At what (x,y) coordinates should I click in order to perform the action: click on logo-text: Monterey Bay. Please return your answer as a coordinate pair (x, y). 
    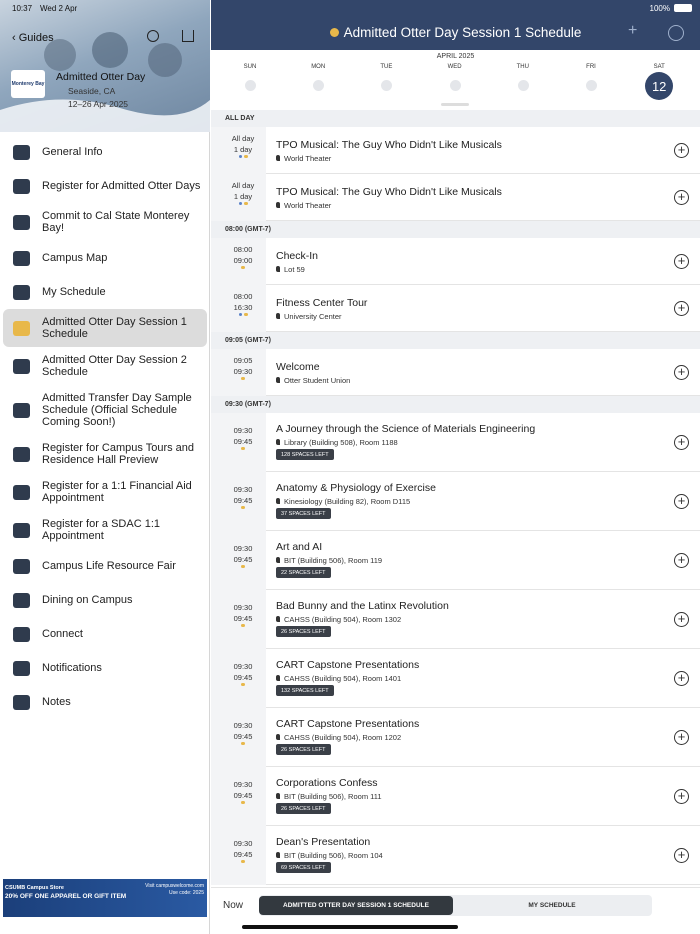
    Looking at the image, I should click on (28, 84).